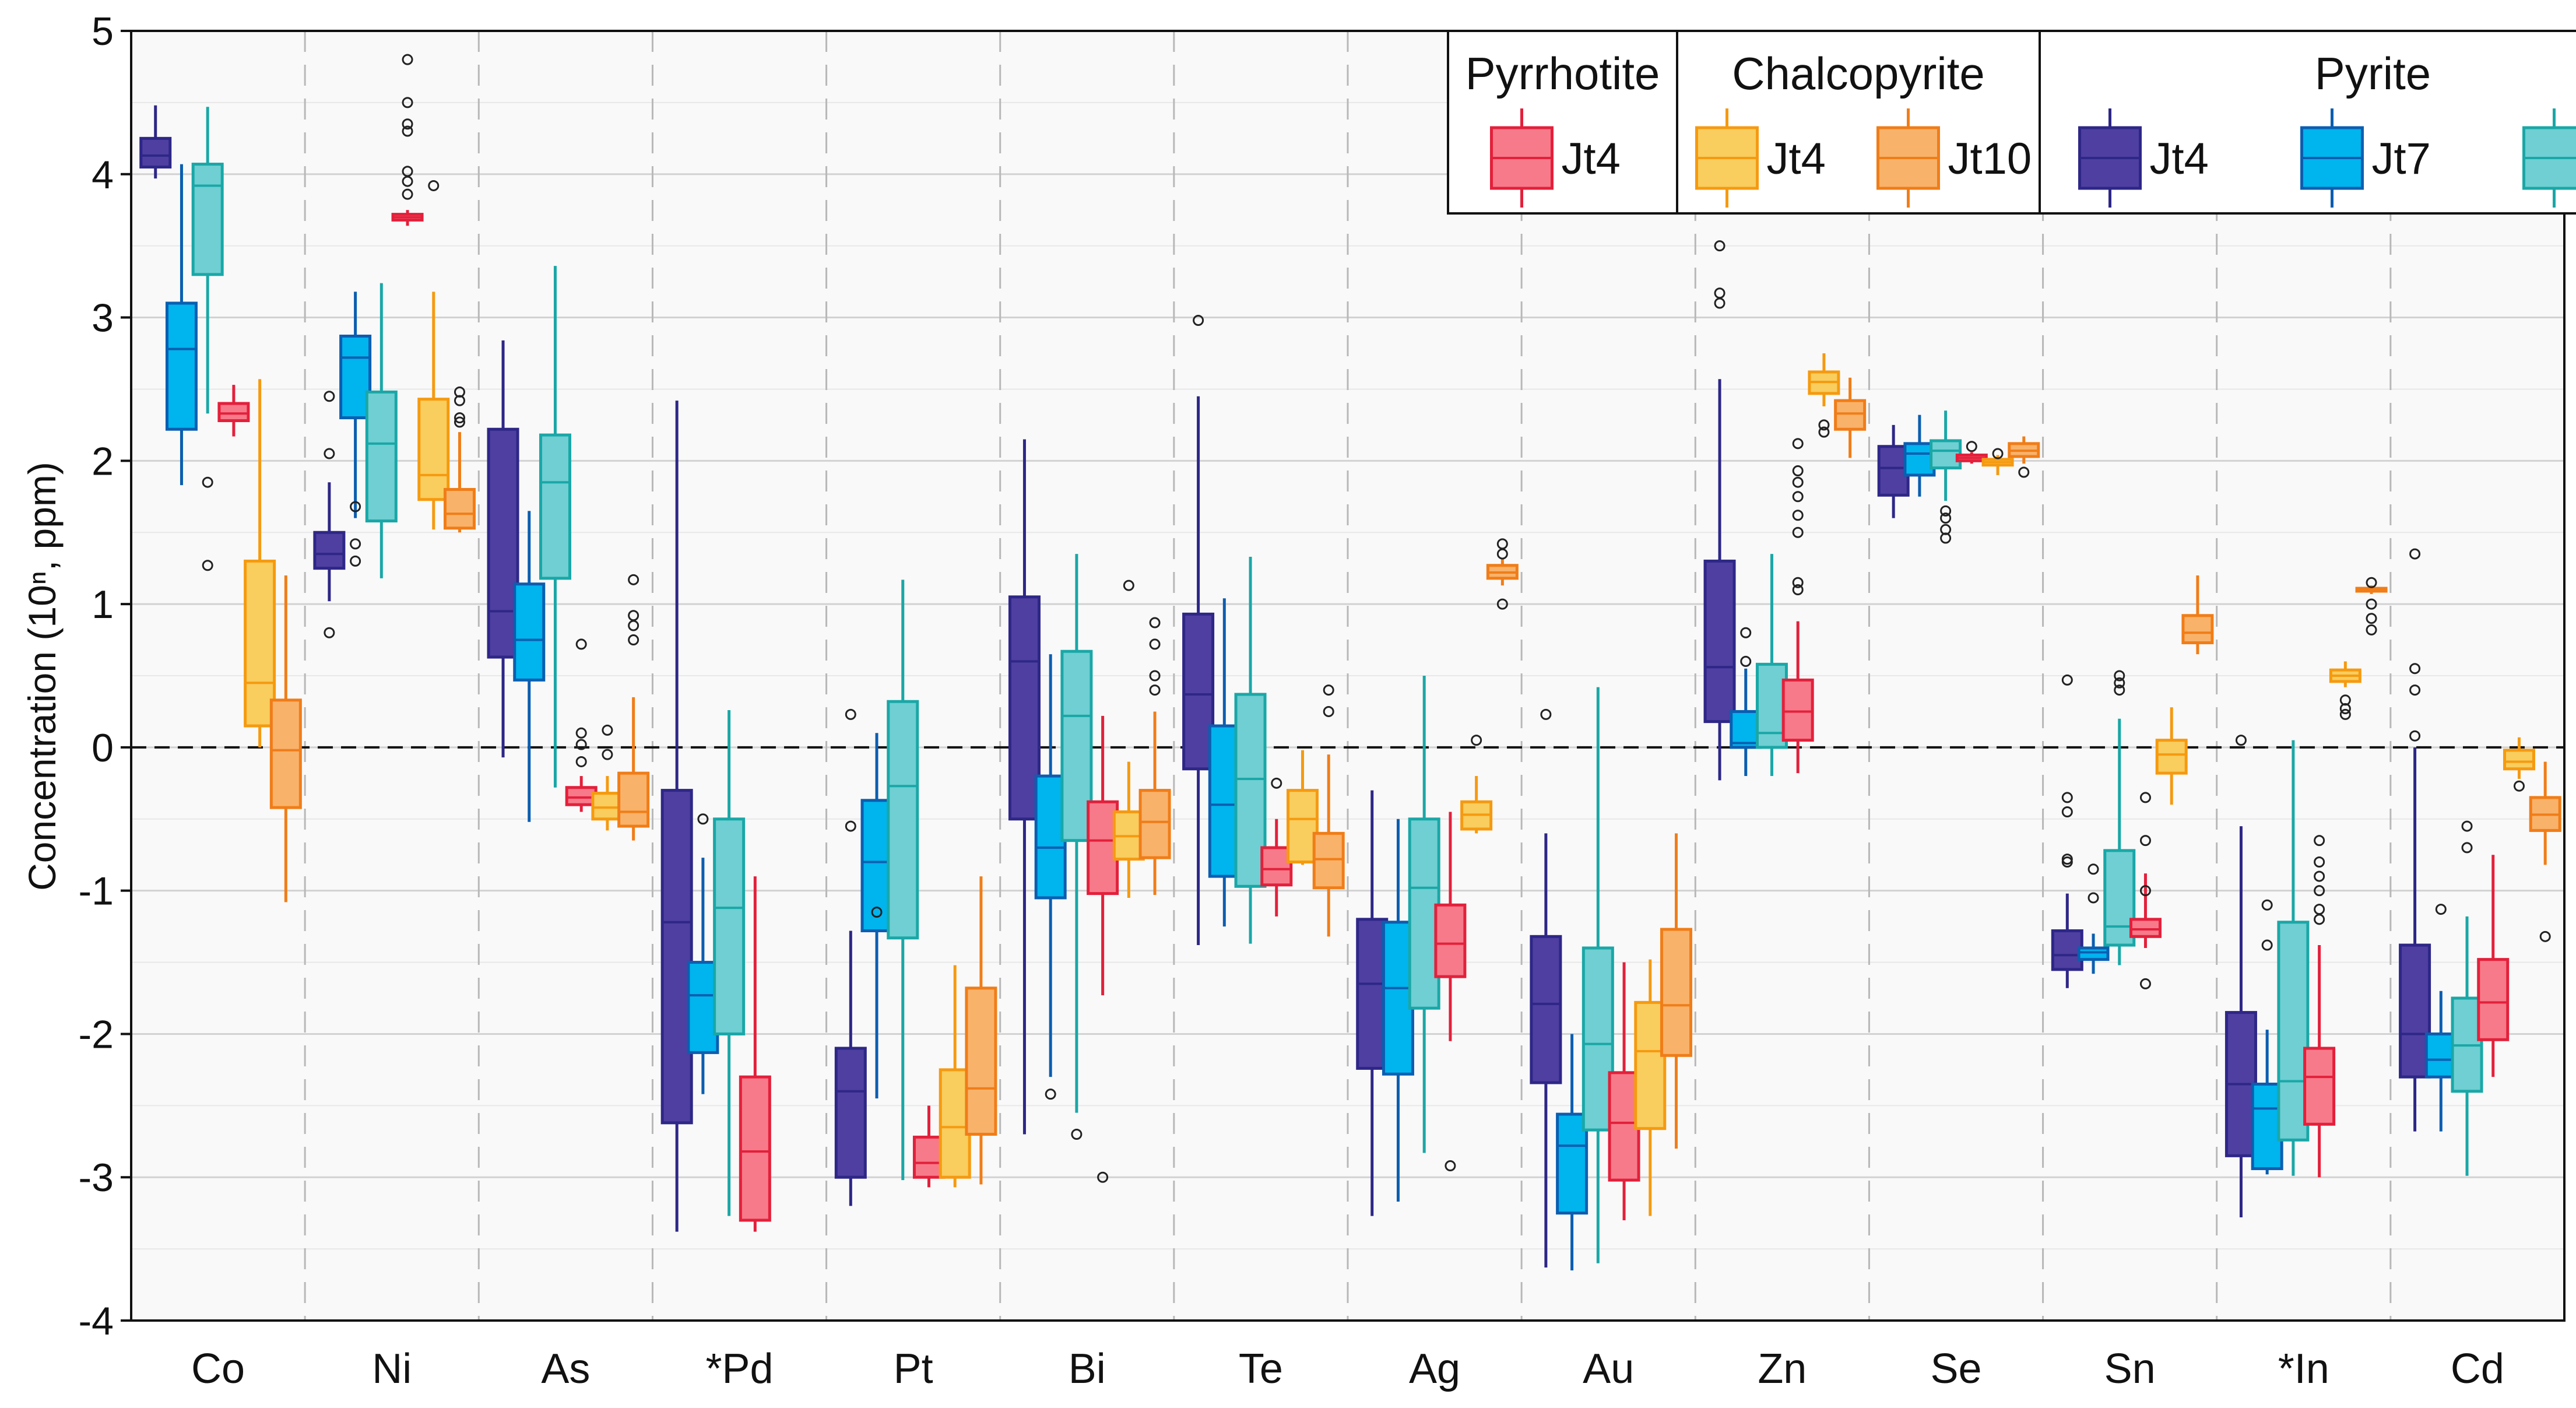 This screenshot has height=1408, width=2576. I want to click on y-tick-label: -2, so click(96, 1034).